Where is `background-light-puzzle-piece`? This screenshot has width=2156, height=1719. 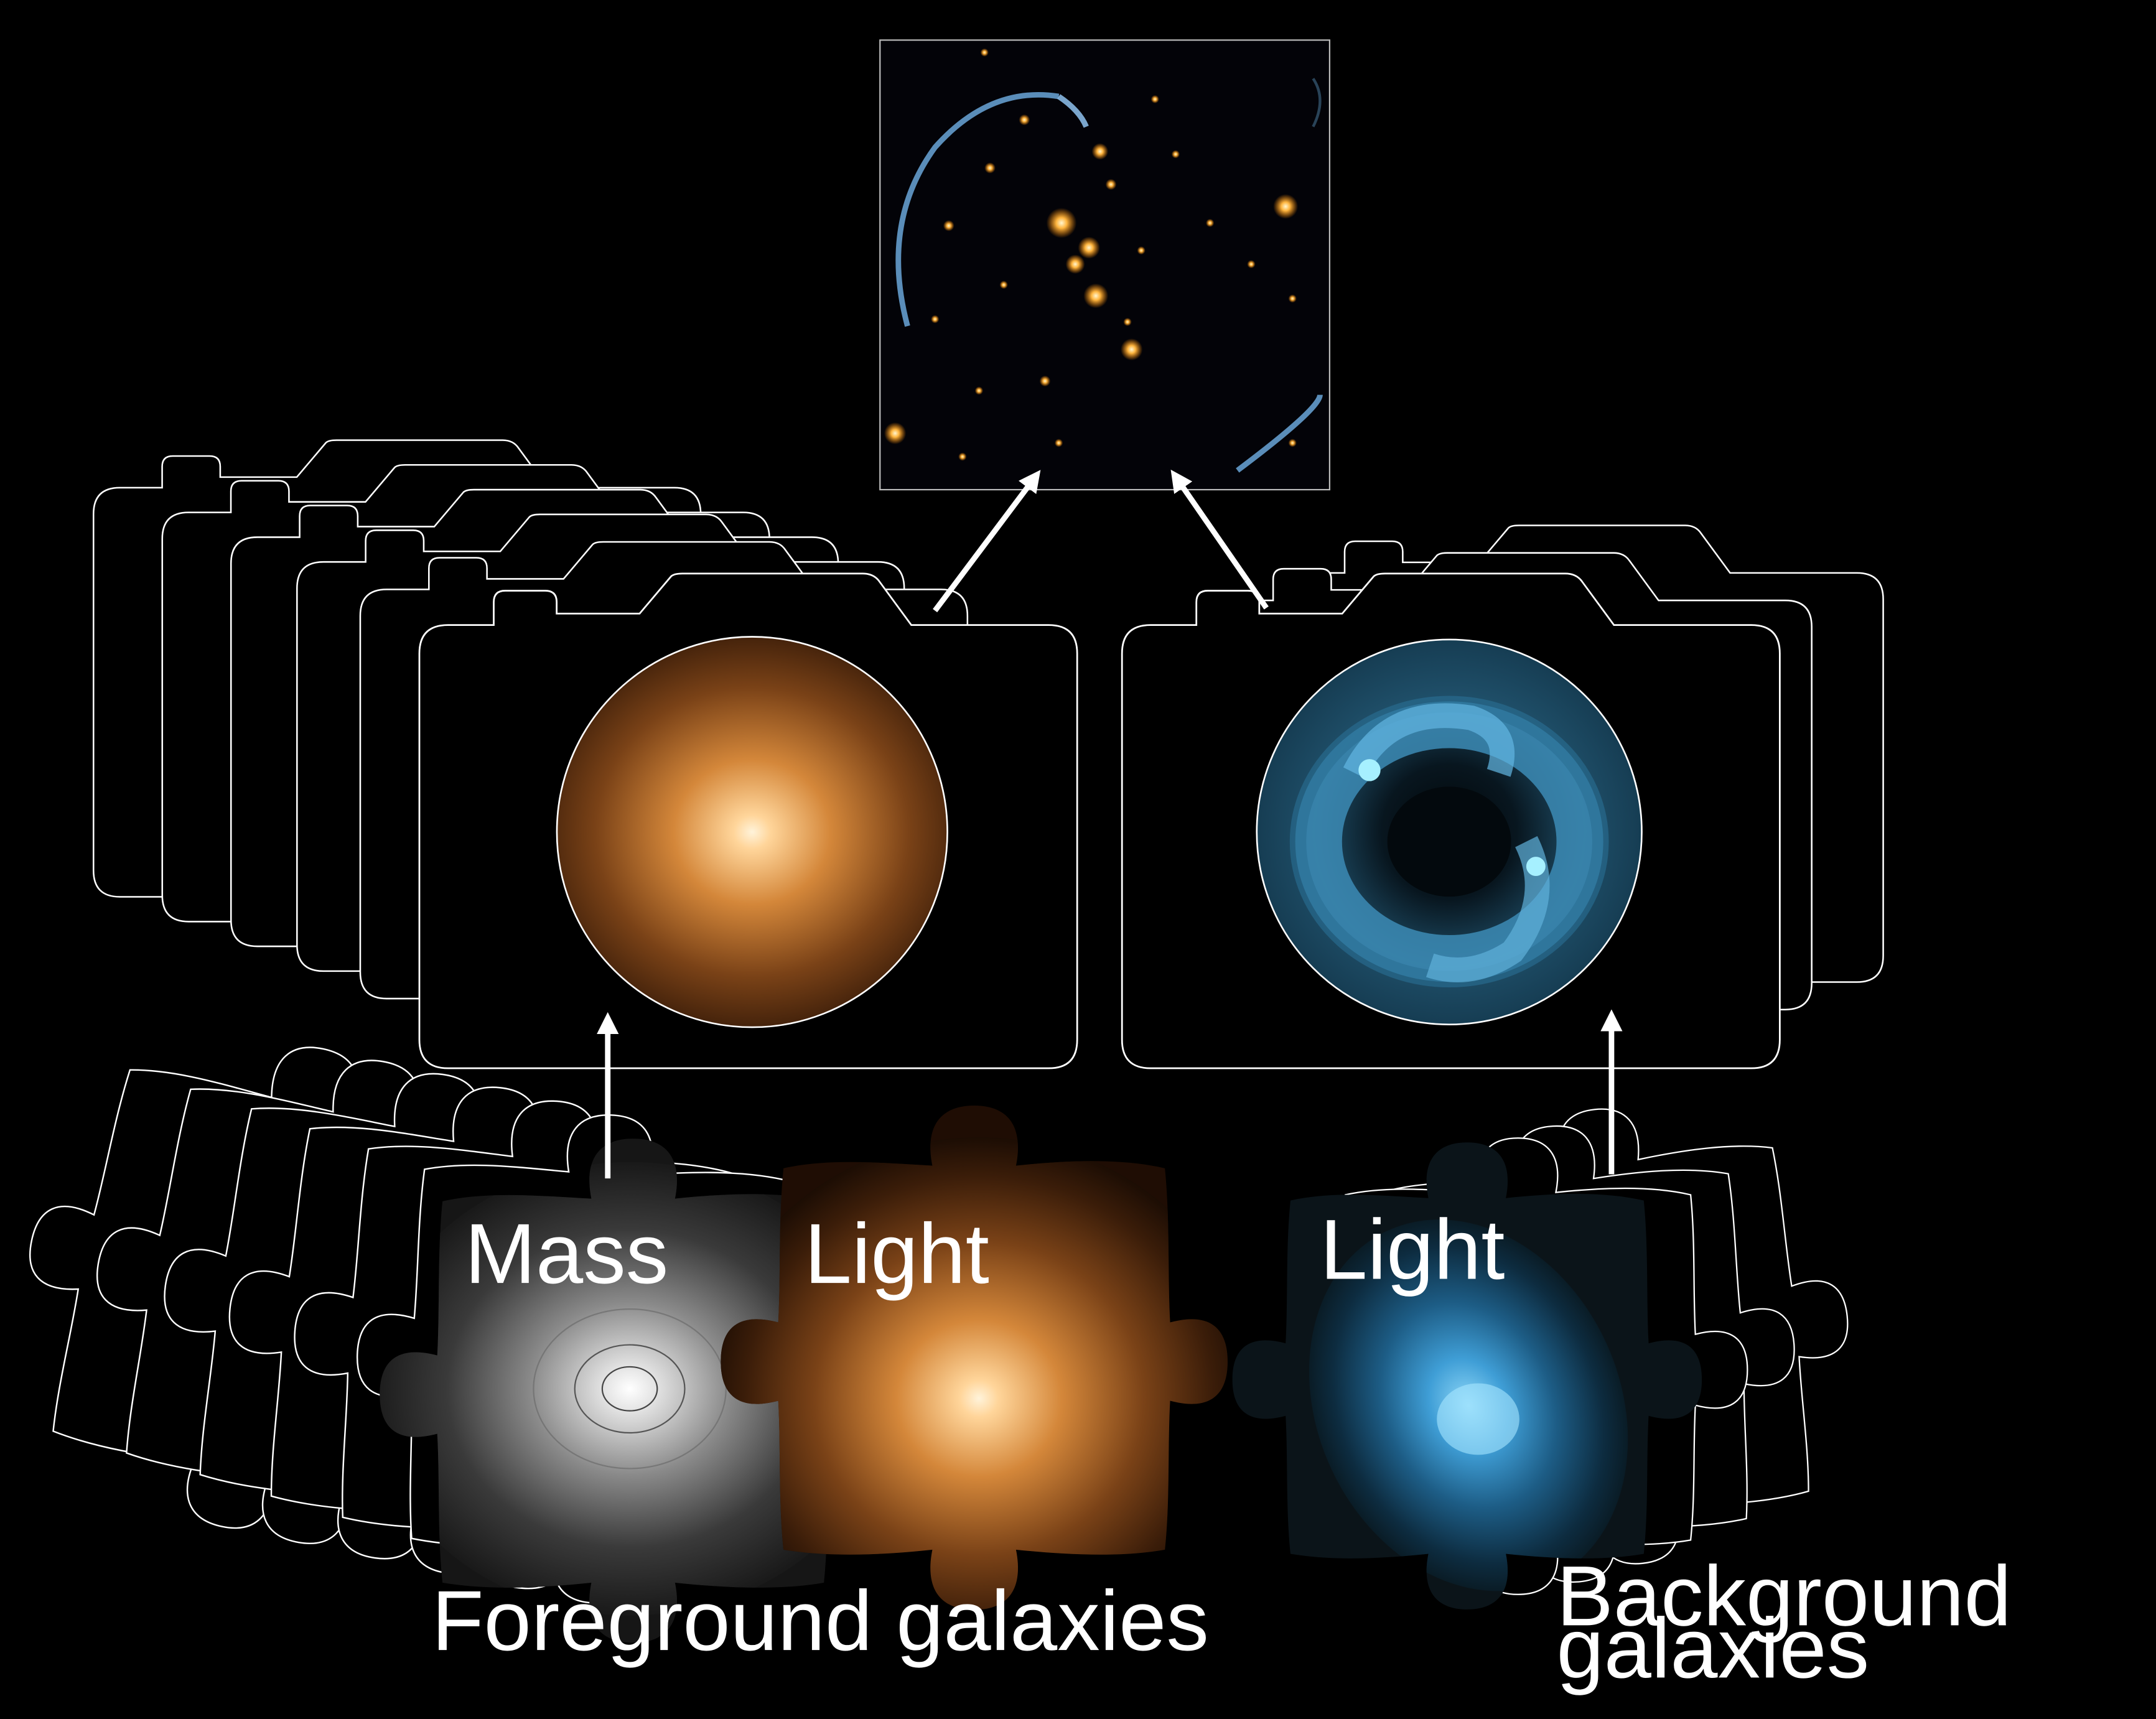 background-light-puzzle-piece is located at coordinates (1467, 1376).